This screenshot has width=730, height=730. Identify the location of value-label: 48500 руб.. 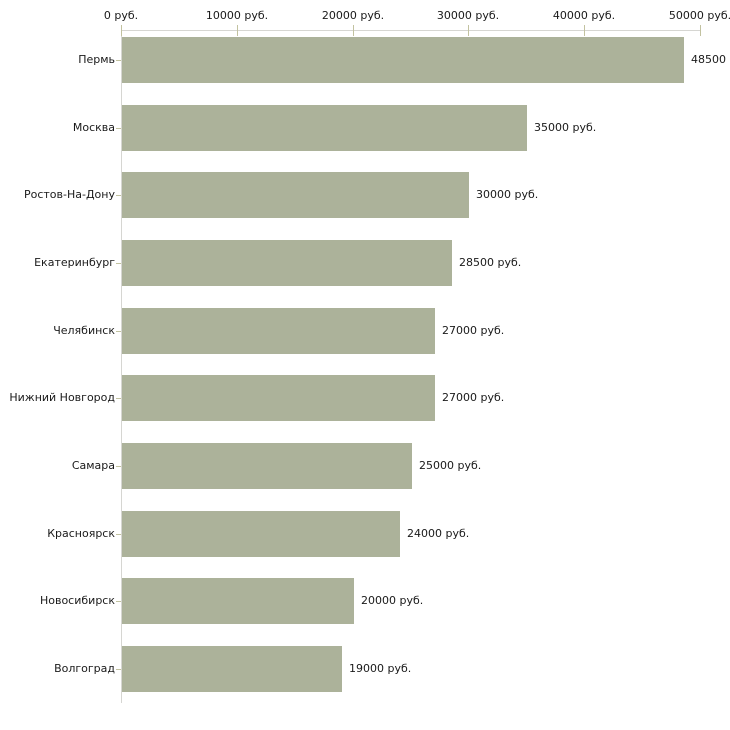
(710, 59).